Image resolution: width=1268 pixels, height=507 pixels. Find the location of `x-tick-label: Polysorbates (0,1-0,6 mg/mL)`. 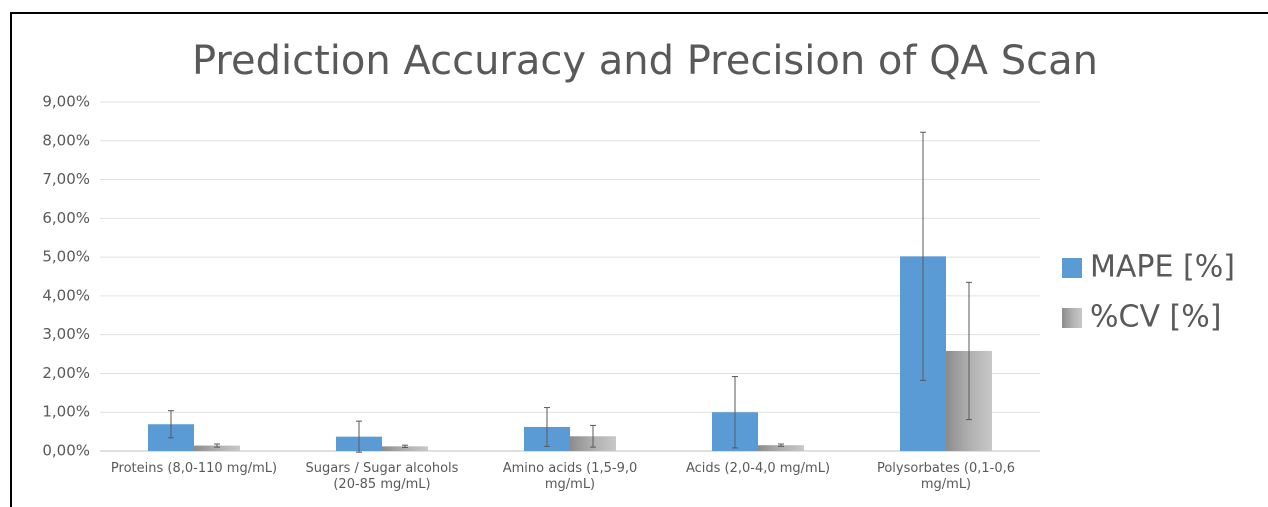

x-tick-label: Polysorbates (0,1-0,6 mg/mL) is located at coordinates (946, 476).